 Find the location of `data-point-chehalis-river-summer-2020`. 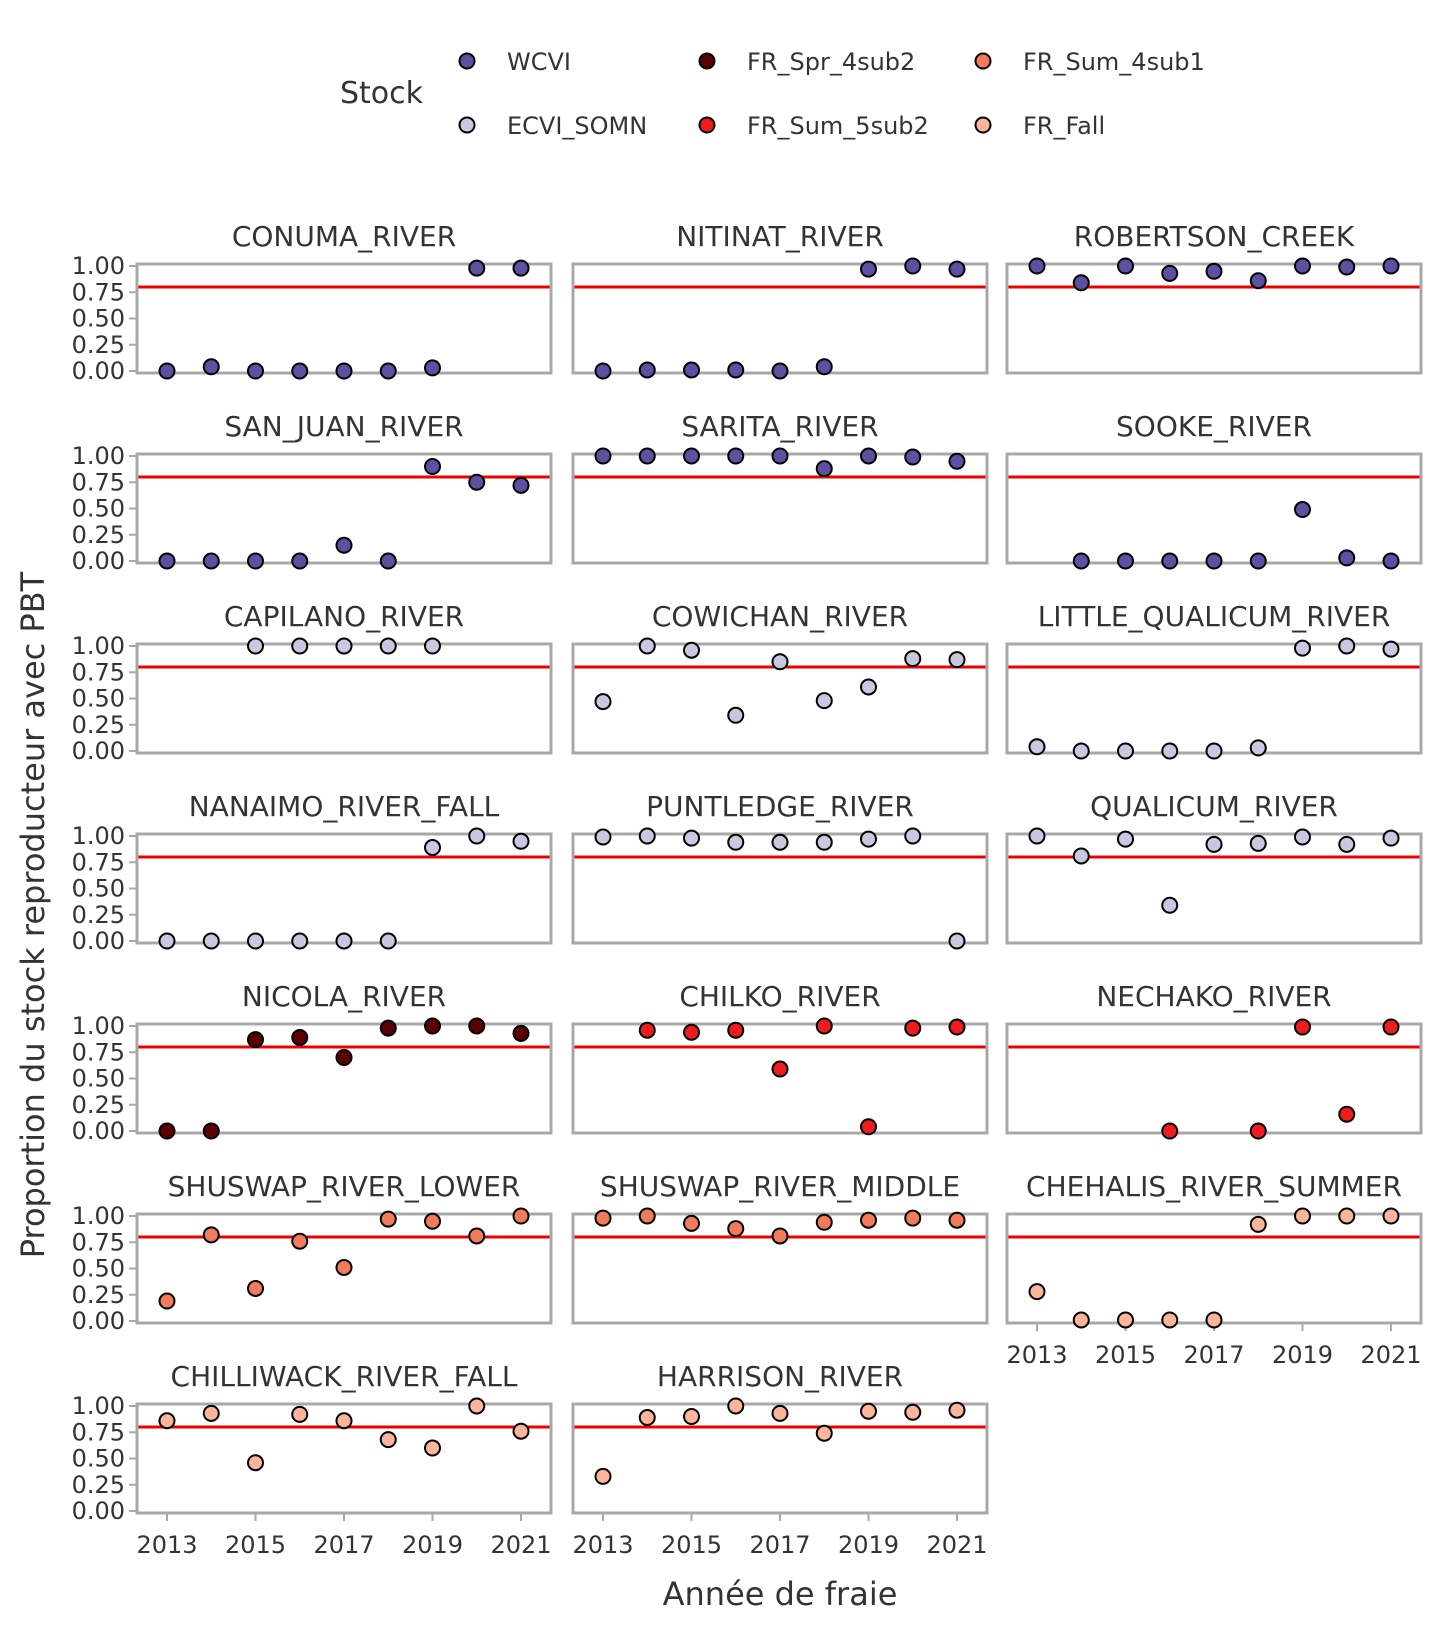

data-point-chehalis-river-summer-2020 is located at coordinates (1347, 1216).